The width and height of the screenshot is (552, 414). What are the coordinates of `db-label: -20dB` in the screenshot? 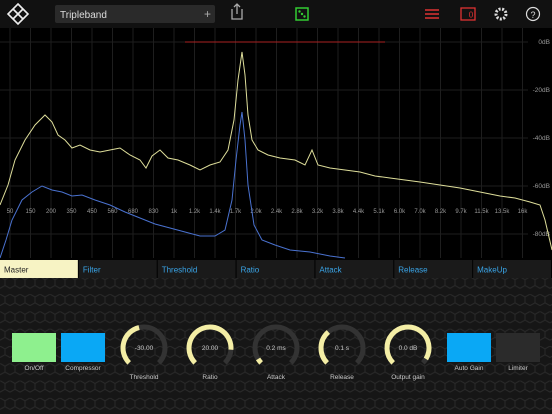 It's located at (541, 90).